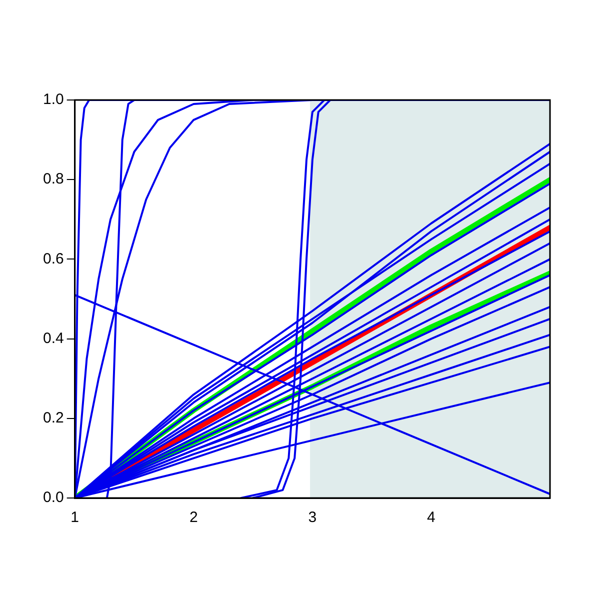 The height and width of the screenshot is (600, 600). What do you see at coordinates (75, 517) in the screenshot?
I see `x-tick-label: 1` at bounding box center [75, 517].